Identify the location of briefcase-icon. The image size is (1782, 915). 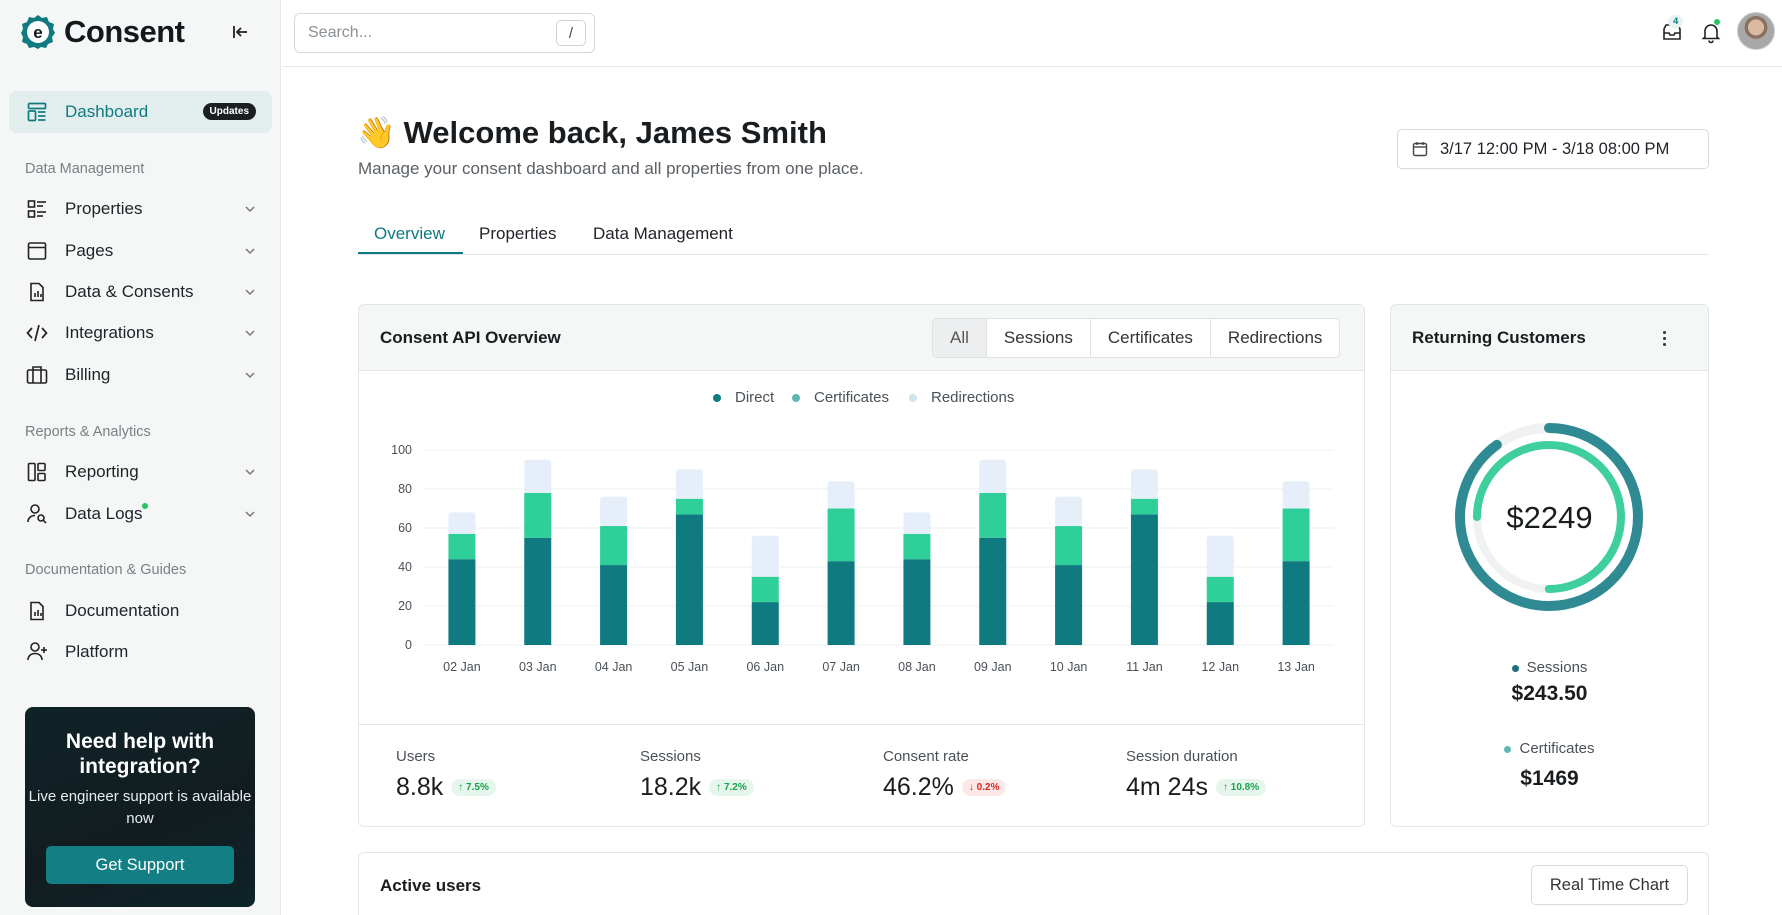
(37, 375).